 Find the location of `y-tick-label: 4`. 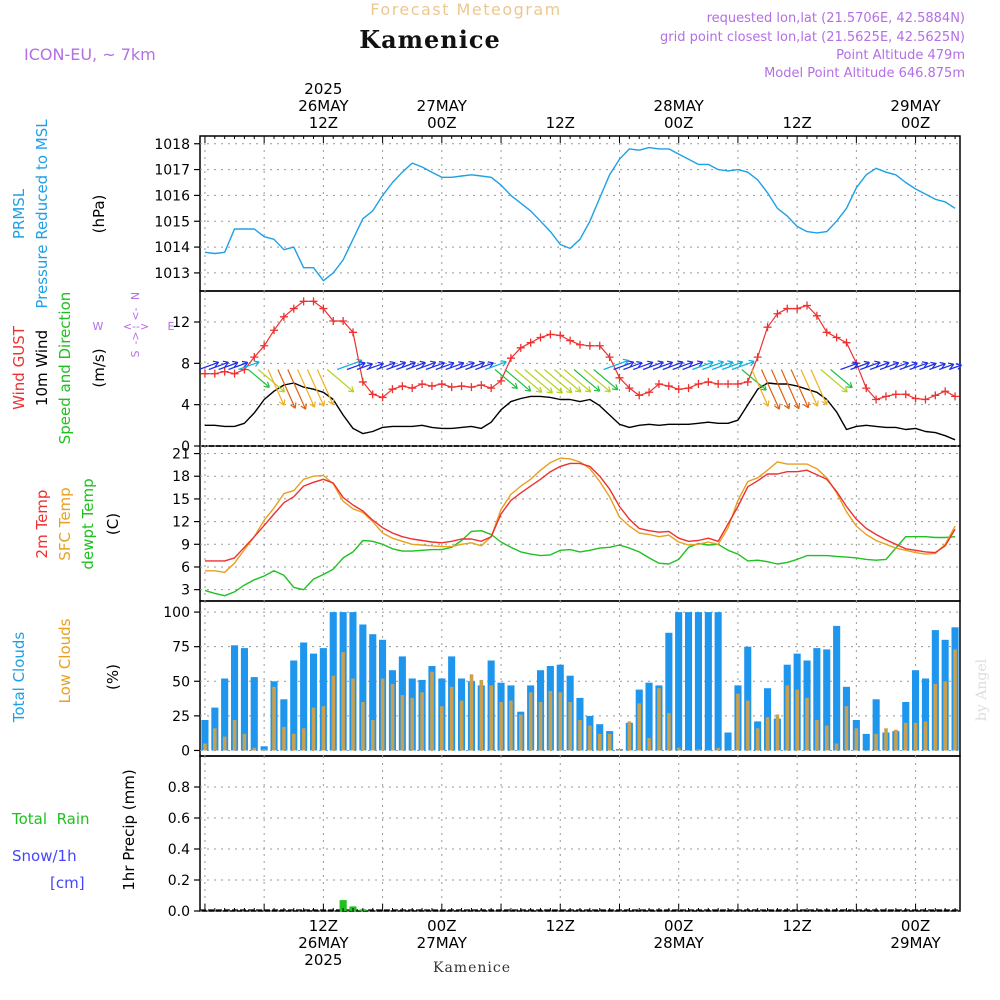

y-tick-label: 4 is located at coordinates (185, 406).